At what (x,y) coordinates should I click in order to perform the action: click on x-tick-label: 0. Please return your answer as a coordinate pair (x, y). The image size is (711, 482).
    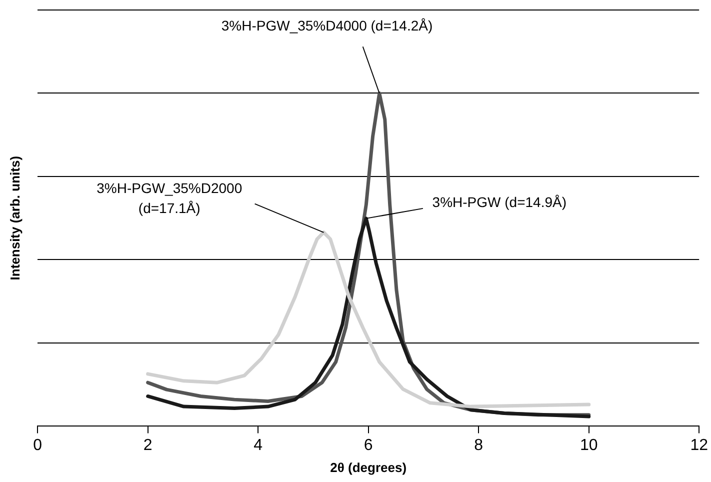
    Looking at the image, I should click on (37, 445).